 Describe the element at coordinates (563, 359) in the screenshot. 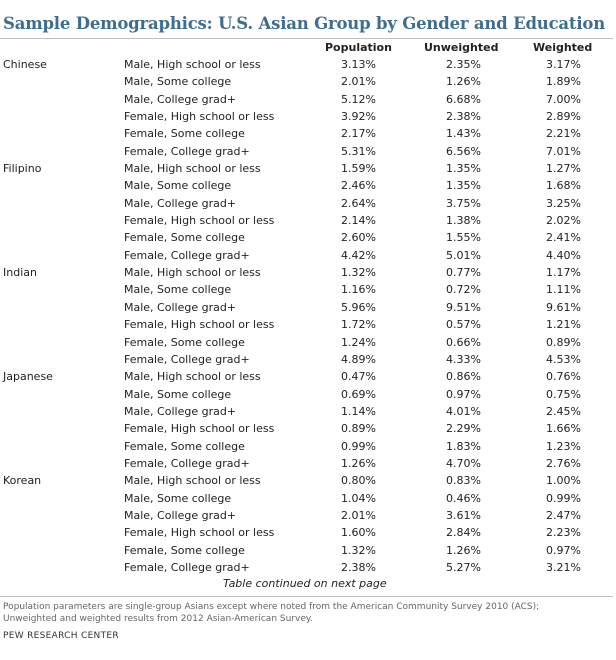

I see `cell-weighted: 4.53%` at that location.